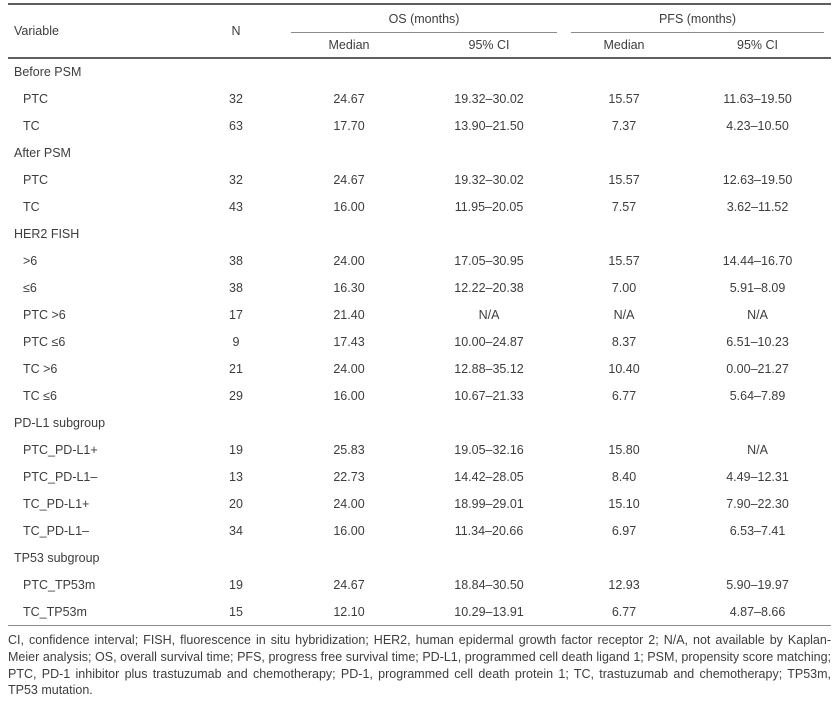 This screenshot has width=839, height=702. Describe the element at coordinates (757, 530) in the screenshot. I see `cell-pfs-ci: 6.53–7.41` at that location.